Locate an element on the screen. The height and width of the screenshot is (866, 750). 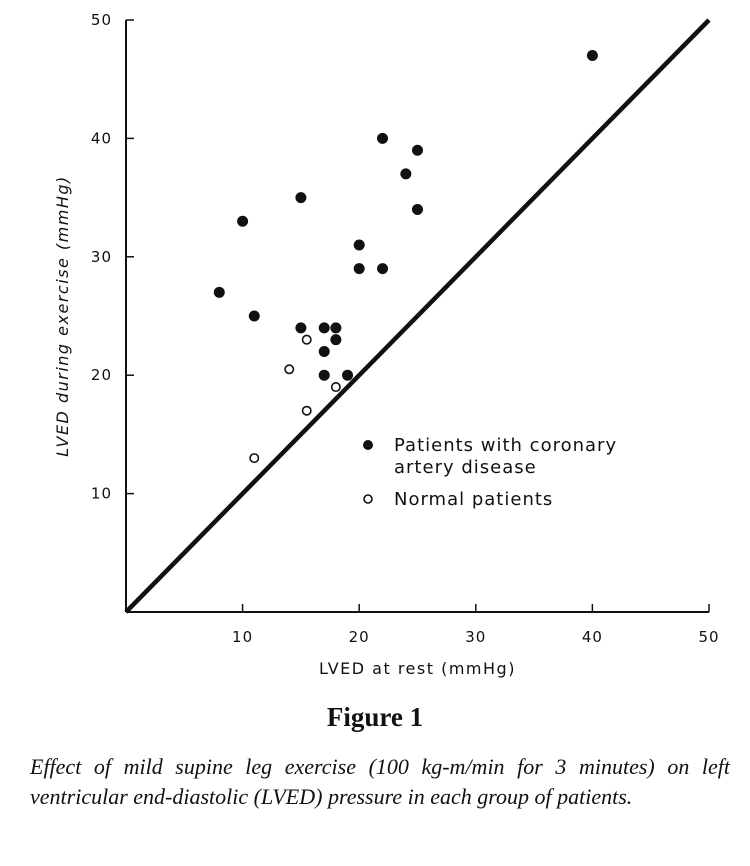
figure-title: Figure 1 is located at coordinates (375, 717).